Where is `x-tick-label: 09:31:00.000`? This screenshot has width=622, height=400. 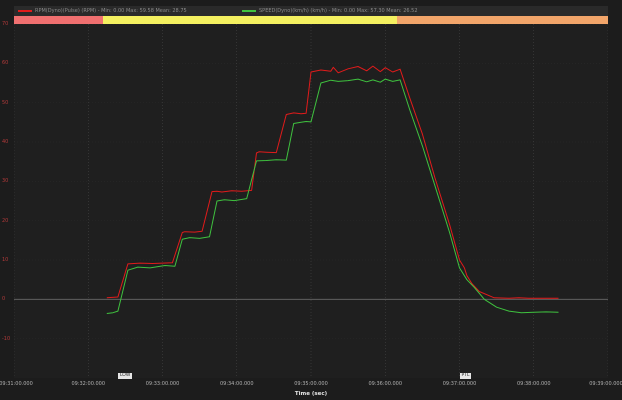
x-tick-label: 09:31:00.000 is located at coordinates (16, 384).